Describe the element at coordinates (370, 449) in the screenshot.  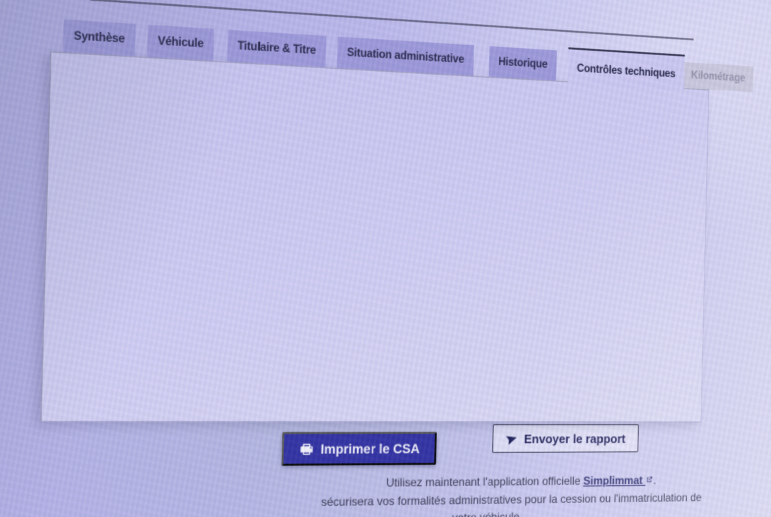
I see `print-csa-label: Imprimer le CSA` at that location.